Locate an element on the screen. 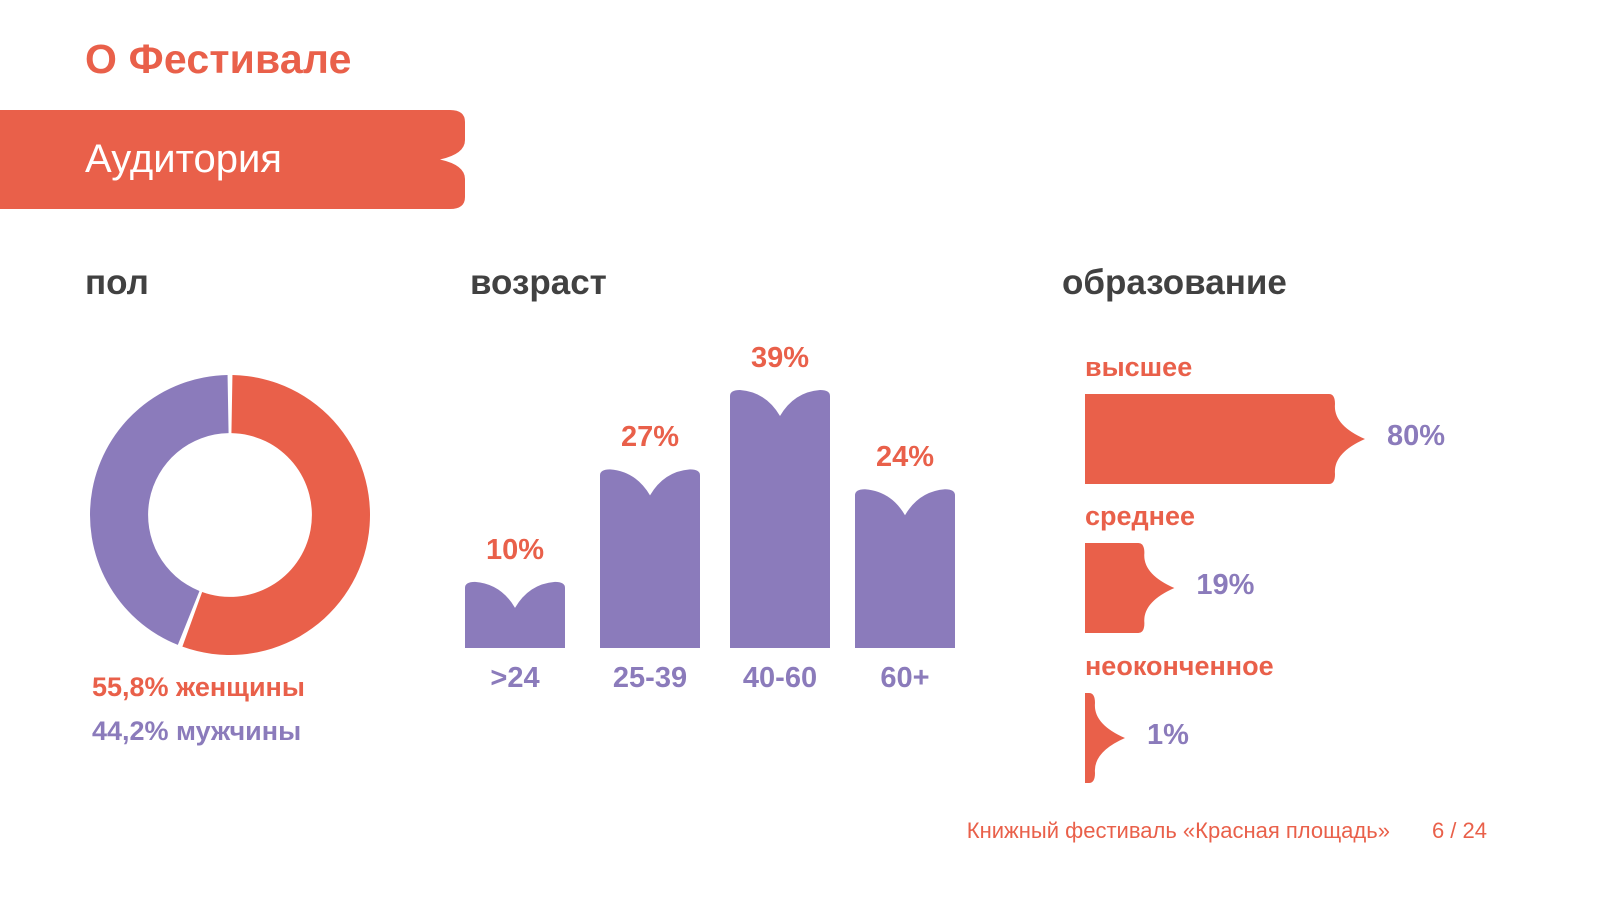  legend-item-female: 55,8% женщины is located at coordinates (198, 687).